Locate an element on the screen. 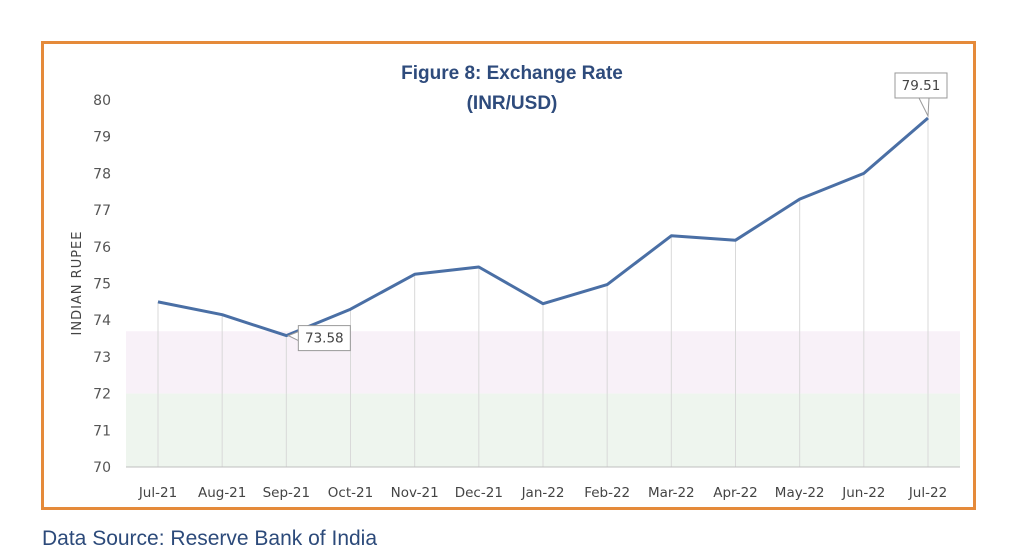  y-tick-label: 74 is located at coordinates (102, 321).